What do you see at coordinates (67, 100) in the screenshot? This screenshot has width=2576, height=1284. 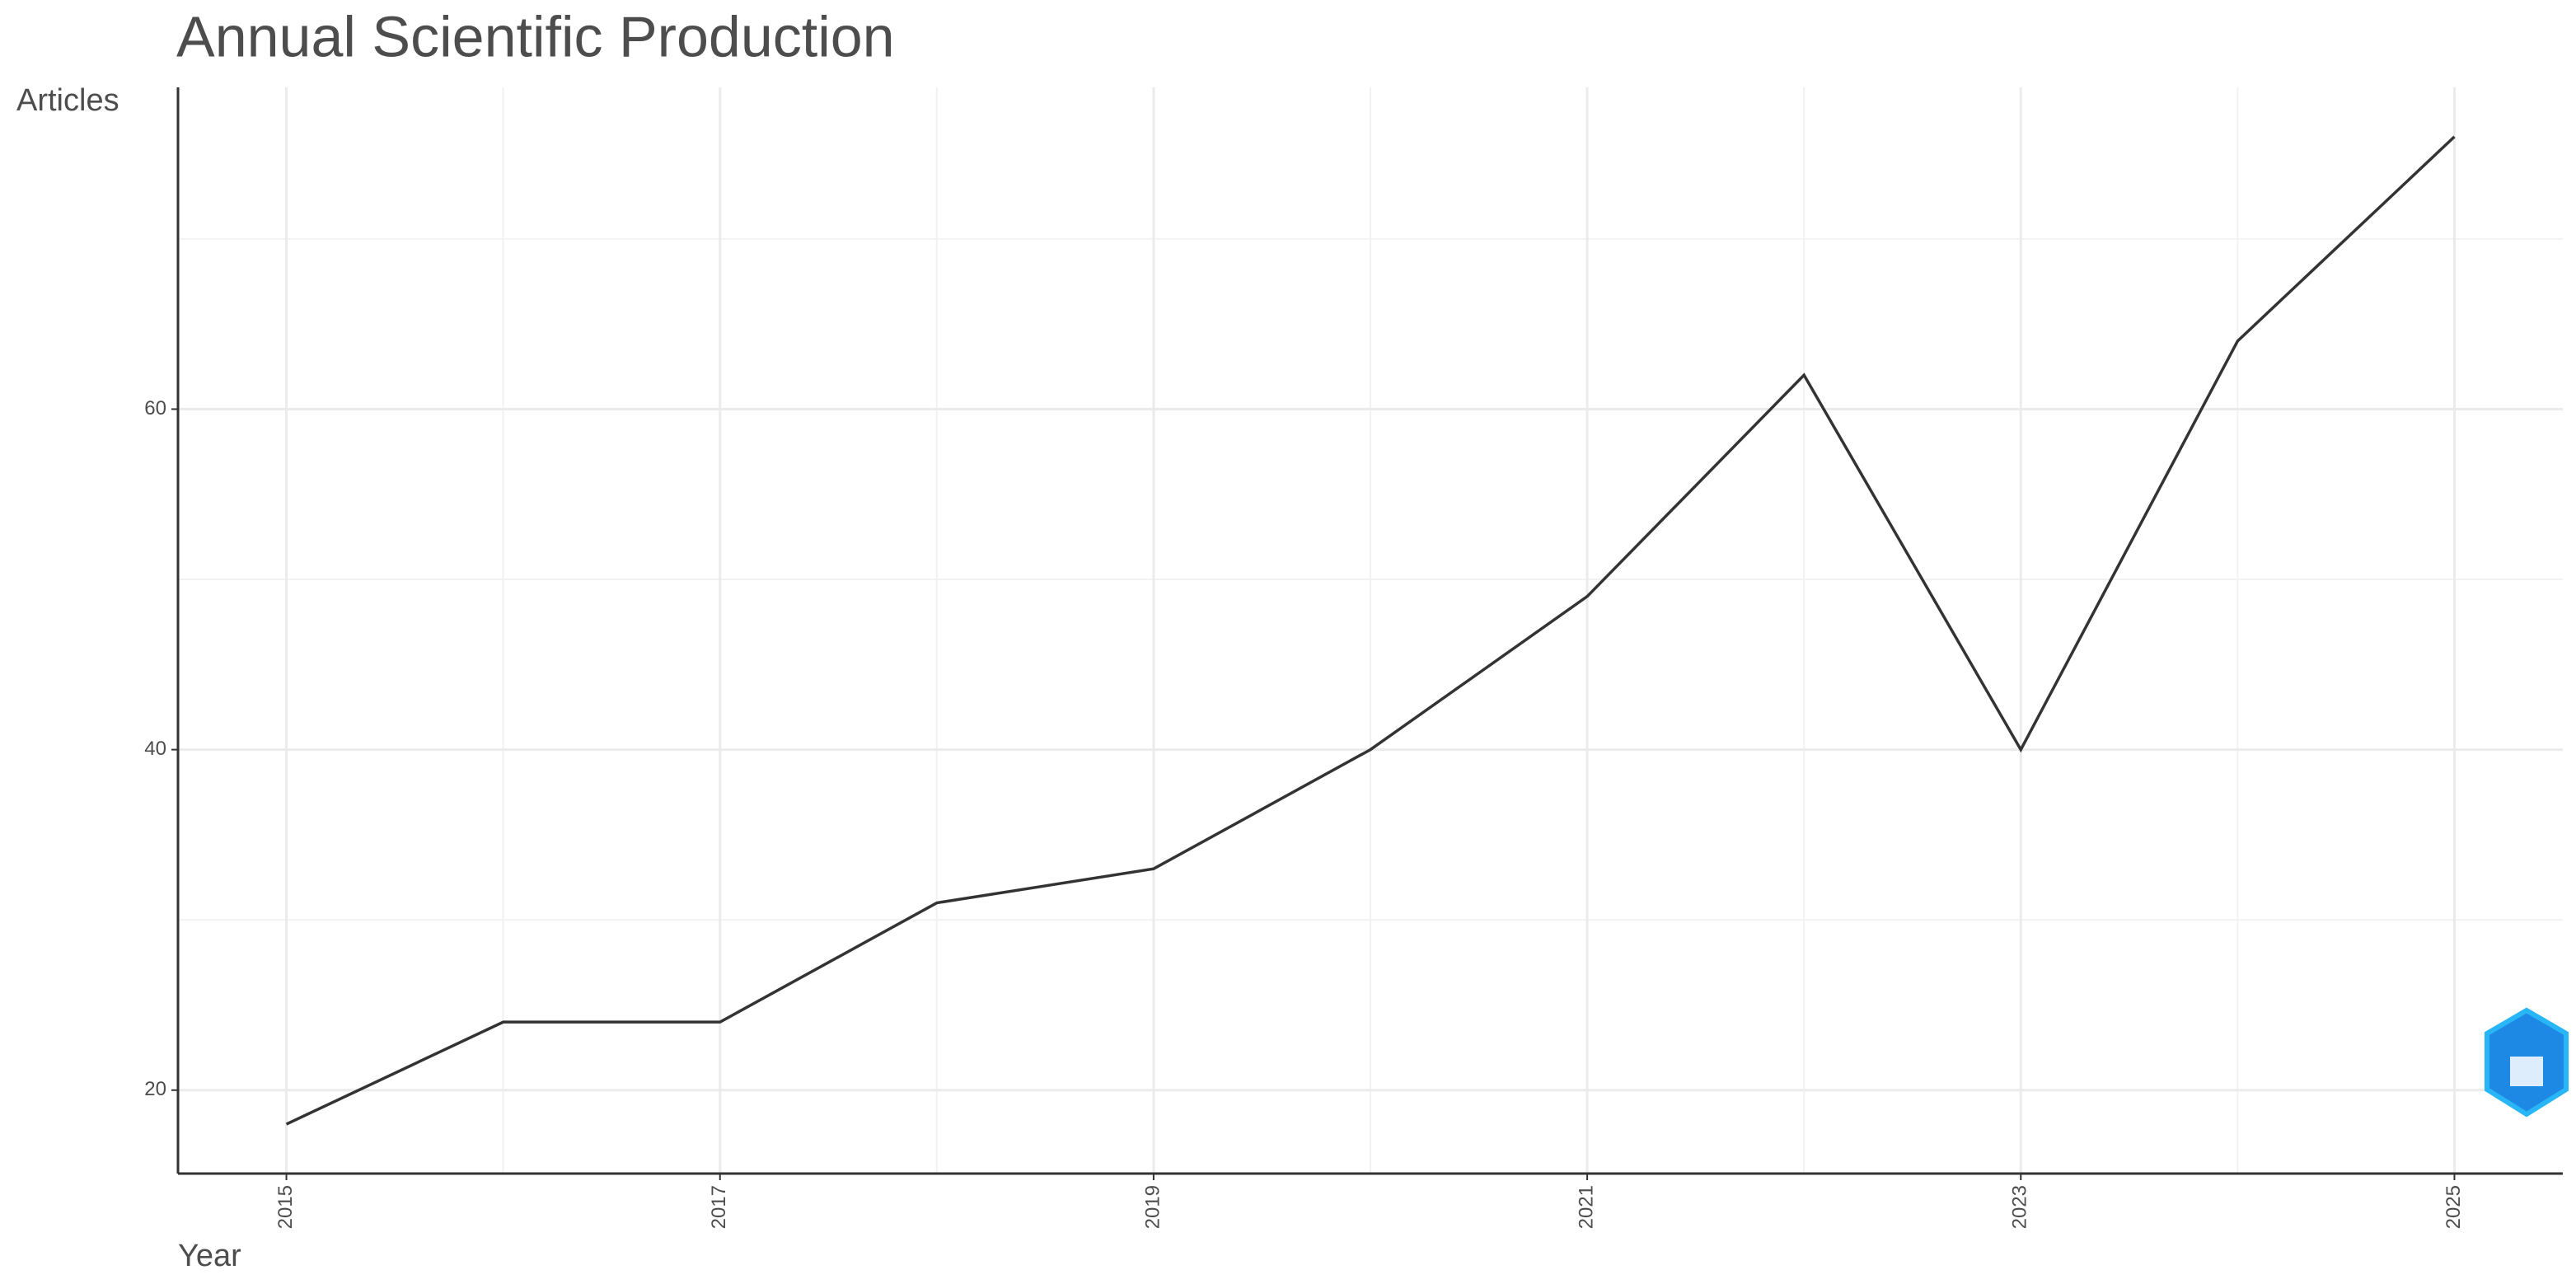 I see `y-axis-label: Articles` at bounding box center [67, 100].